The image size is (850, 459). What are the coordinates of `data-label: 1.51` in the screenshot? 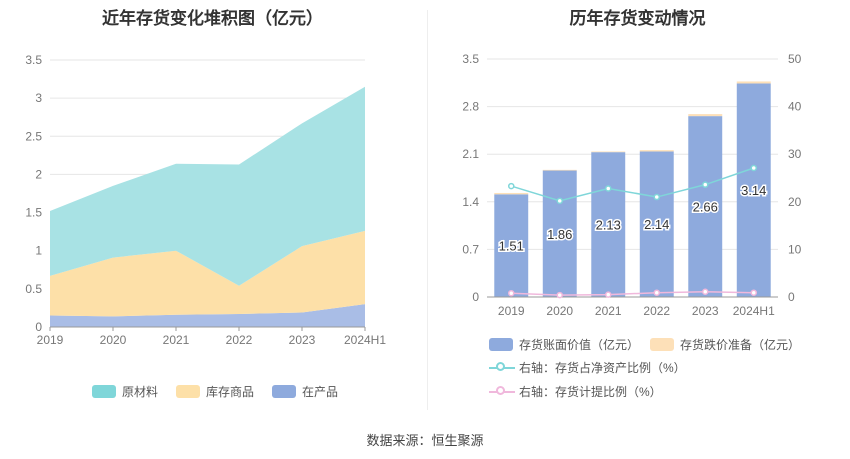 It's located at (511, 246).